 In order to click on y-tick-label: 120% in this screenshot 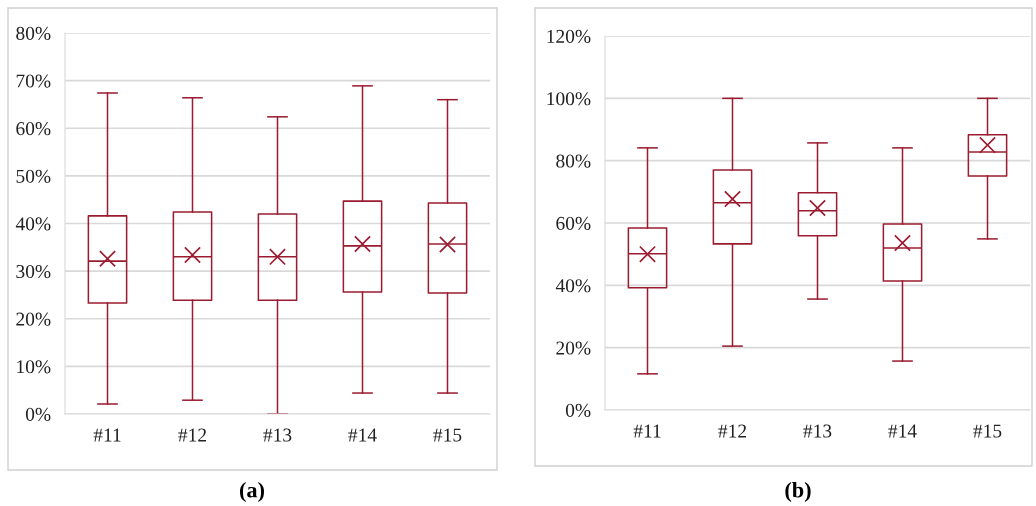, I will do `click(569, 36)`.